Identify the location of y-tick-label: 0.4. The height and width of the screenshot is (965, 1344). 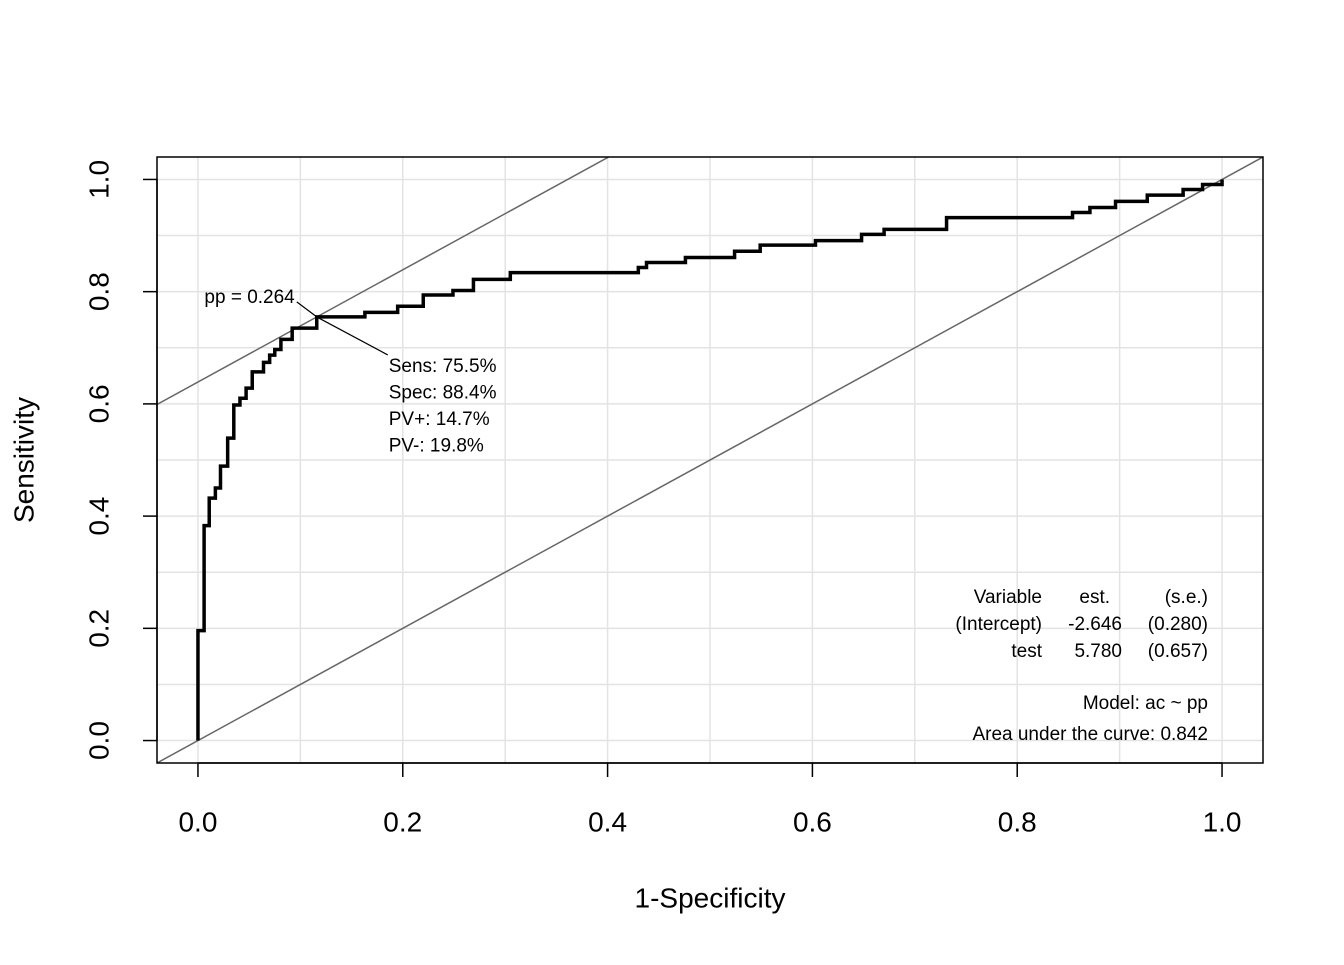
(98, 516).